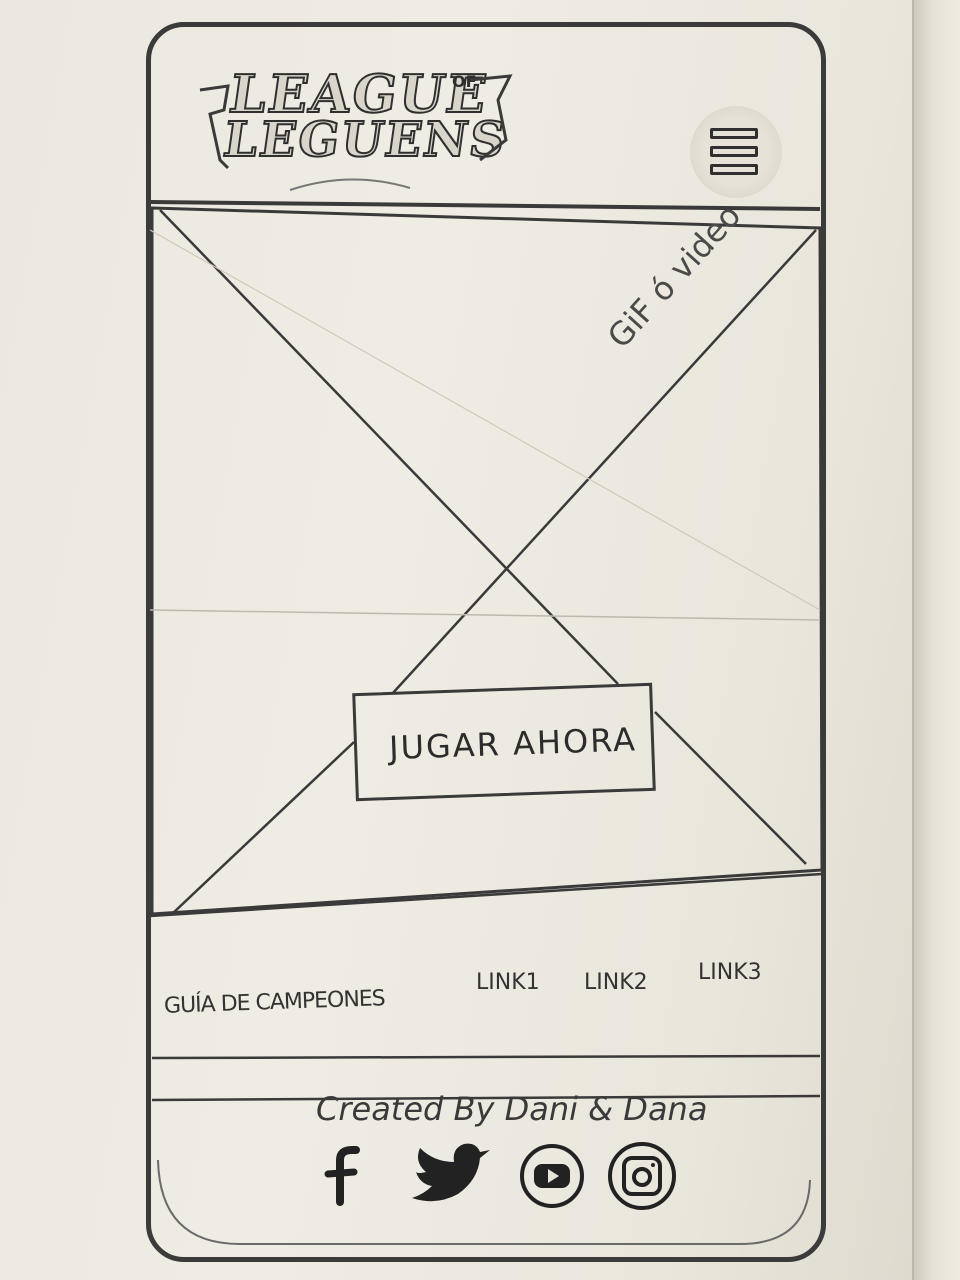 The height and width of the screenshot is (1280, 960). What do you see at coordinates (342, 1176) in the screenshot?
I see `facebook-icon` at bounding box center [342, 1176].